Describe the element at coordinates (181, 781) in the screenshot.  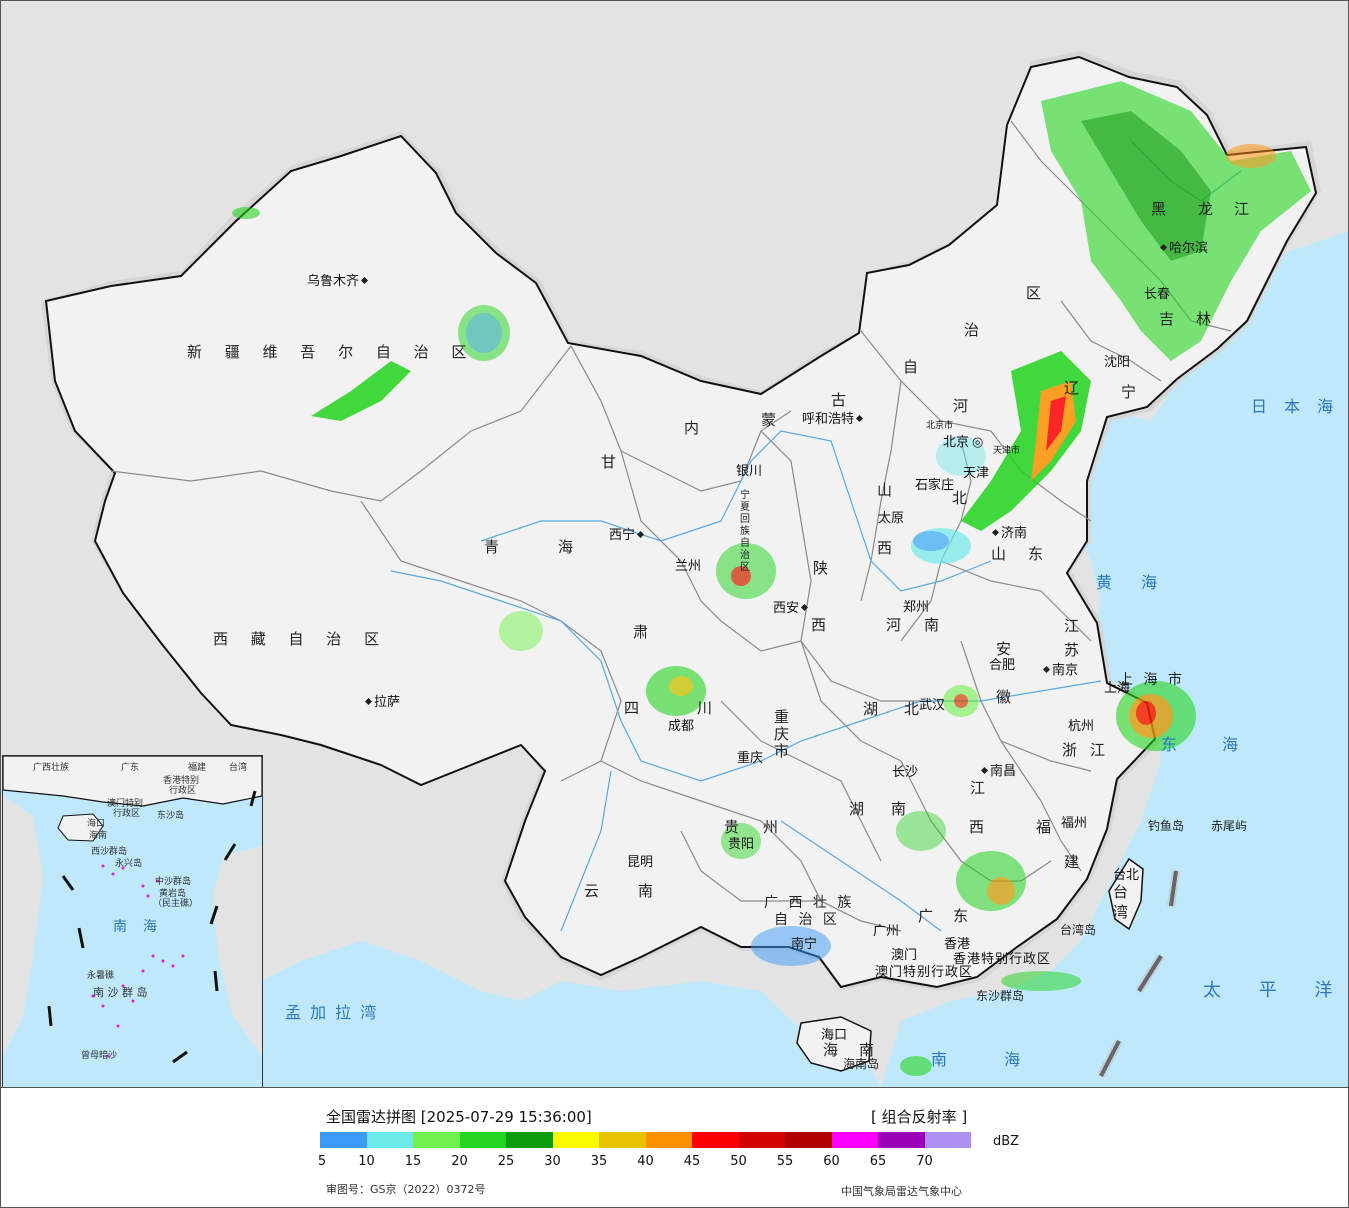
I see `inset-hk-1: 香港特别` at that location.